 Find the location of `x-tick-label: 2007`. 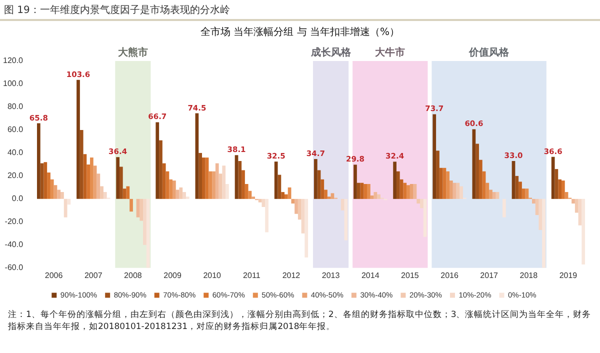

x-tick-label: 2007 is located at coordinates (93, 275).